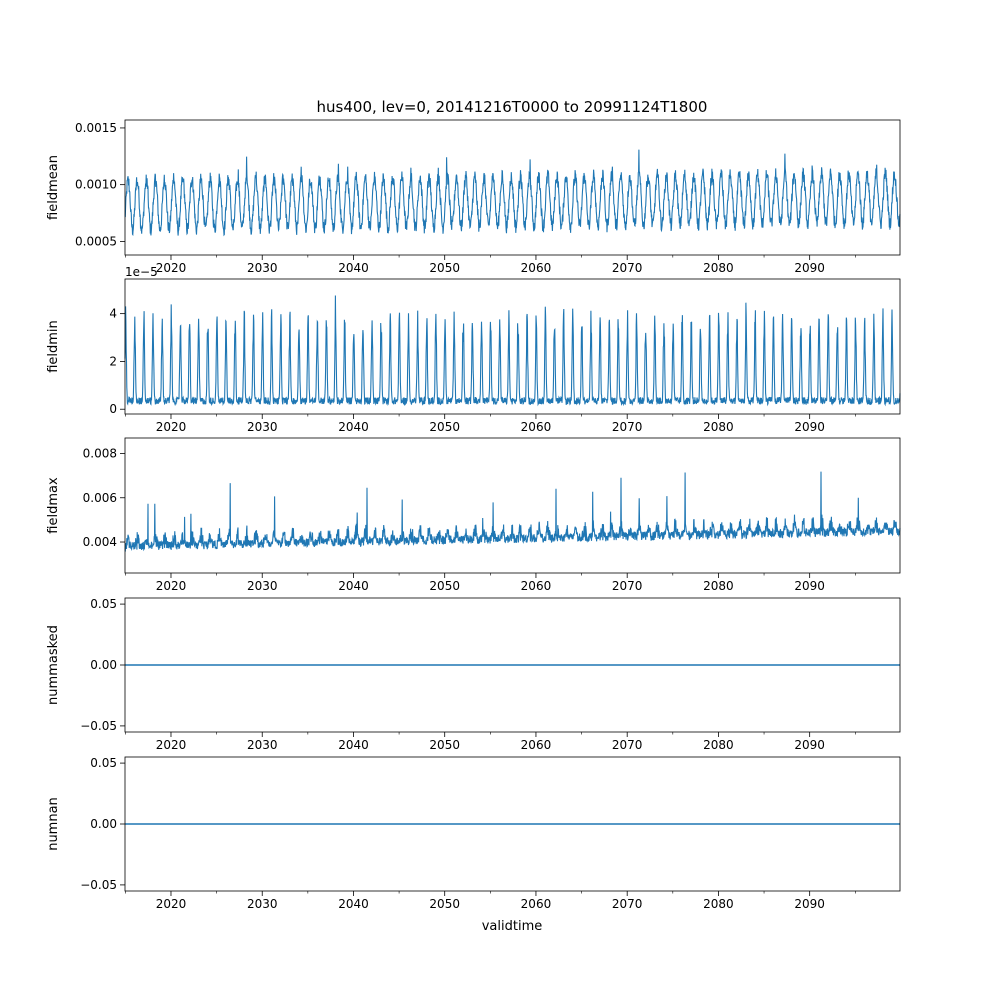 The image size is (1000, 1000). What do you see at coordinates (53, 505) in the screenshot?
I see `y-axis-label: fieldmax` at bounding box center [53, 505].